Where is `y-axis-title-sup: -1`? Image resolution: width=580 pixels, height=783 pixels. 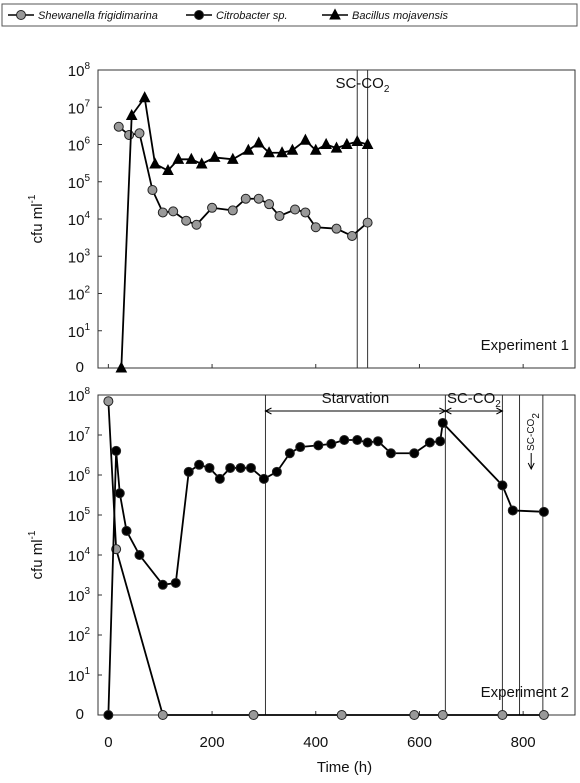 y-axis-title-sup: -1 is located at coordinates (32, 534).